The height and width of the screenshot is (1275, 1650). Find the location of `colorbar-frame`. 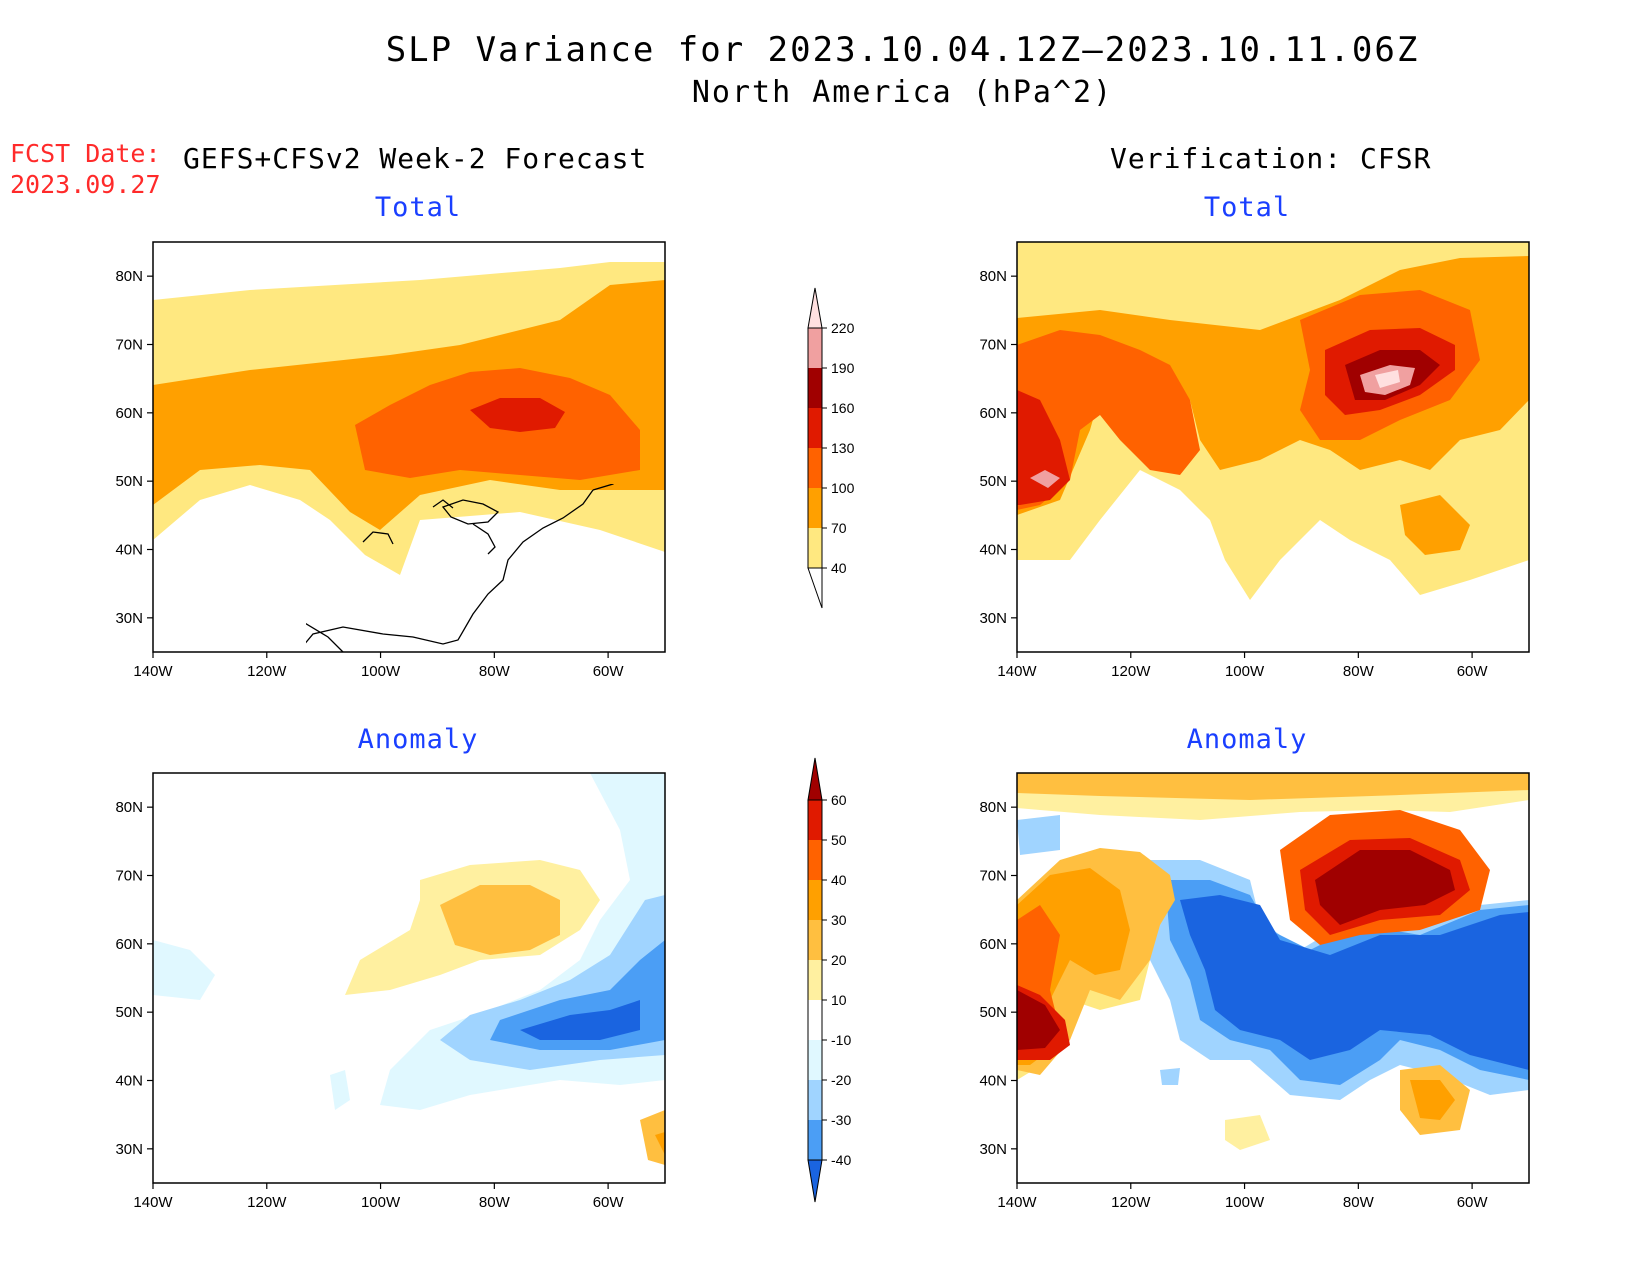

colorbar-frame is located at coordinates (815, 980).